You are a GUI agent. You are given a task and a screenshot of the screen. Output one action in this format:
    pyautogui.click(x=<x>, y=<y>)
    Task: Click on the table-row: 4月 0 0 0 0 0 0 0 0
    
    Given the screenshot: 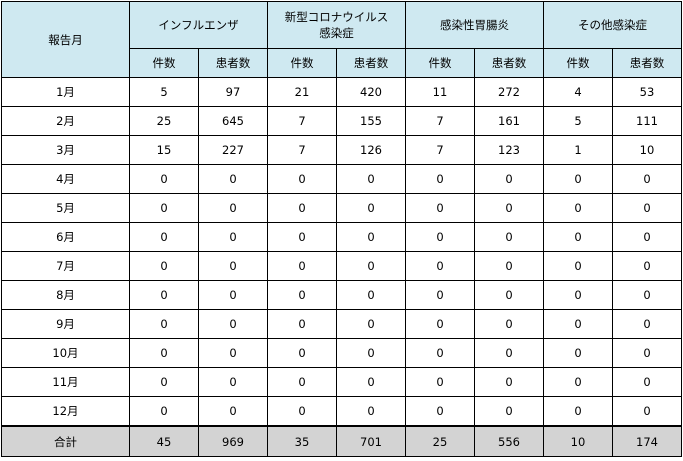 What is the action you would take?
    pyautogui.click(x=341, y=179)
    